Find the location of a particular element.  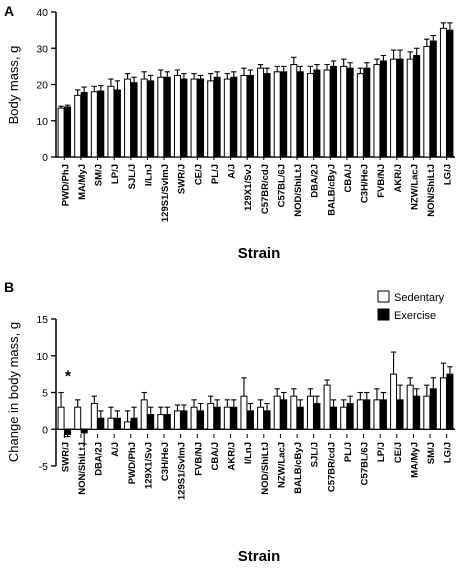

category-label: PL/J is located at coordinates (215, 174).